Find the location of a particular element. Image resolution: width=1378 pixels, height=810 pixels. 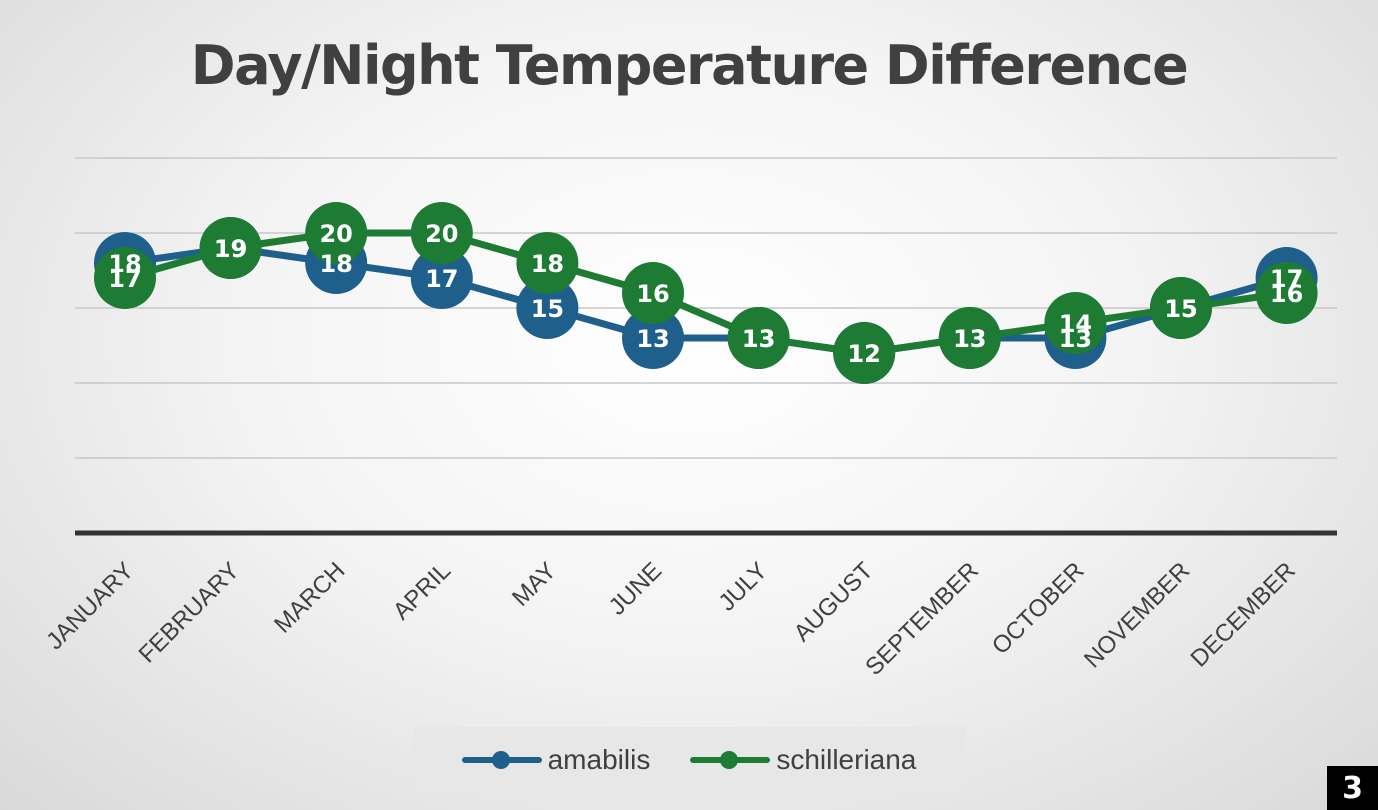

x-tick-label: MARCH is located at coordinates (309, 597).